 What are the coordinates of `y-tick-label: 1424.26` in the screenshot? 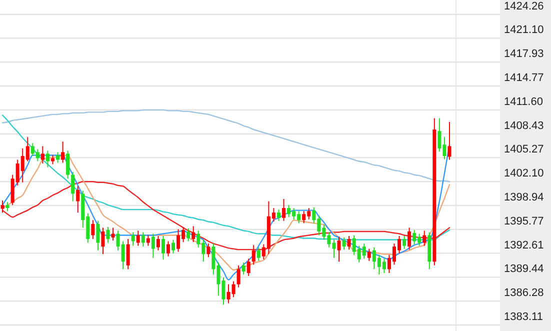 It's located at (524, 6).